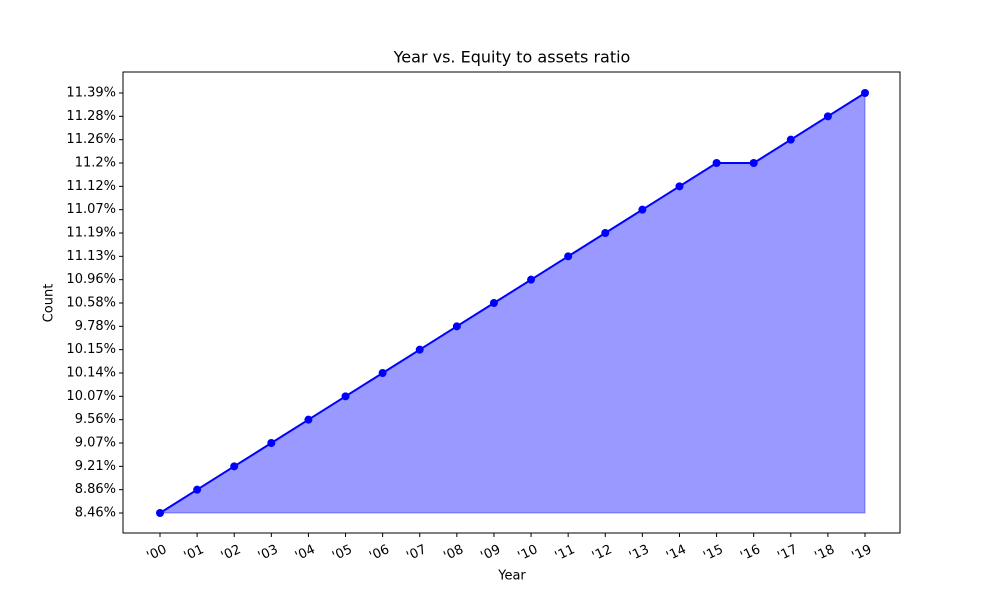  Describe the element at coordinates (453, 553) in the screenshot. I see `x-tick-label: '08` at that location.